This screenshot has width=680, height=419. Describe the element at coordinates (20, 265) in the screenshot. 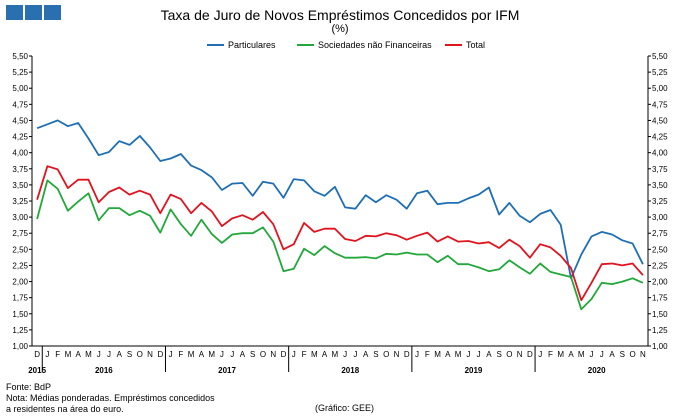

I see `y-tick-label-left: 2,25` at that location.